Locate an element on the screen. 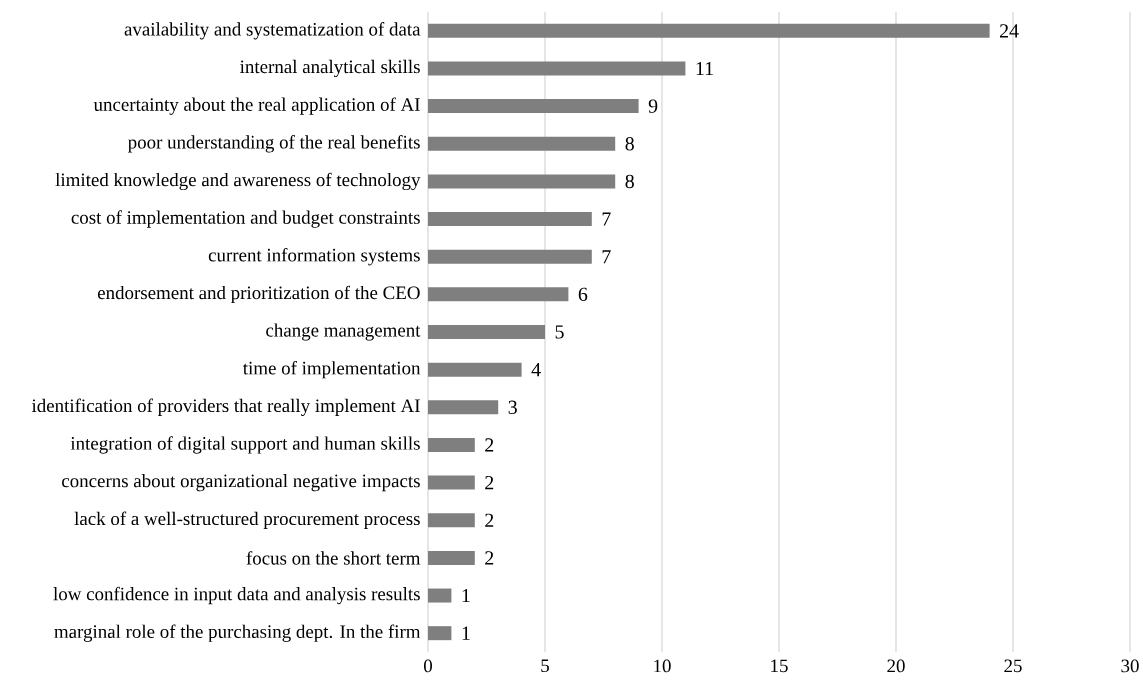 Image resolution: width=1143 pixels, height=689 pixels. y-tick-label: marginal role of the purchasing dept. In the firm is located at coordinates (237, 633).